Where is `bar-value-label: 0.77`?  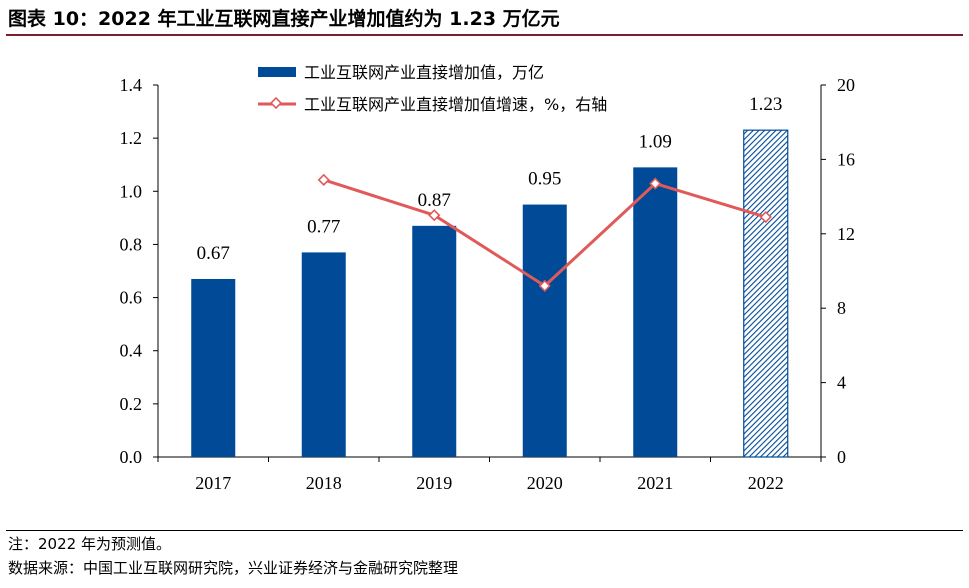 bar-value-label: 0.77 is located at coordinates (323, 226).